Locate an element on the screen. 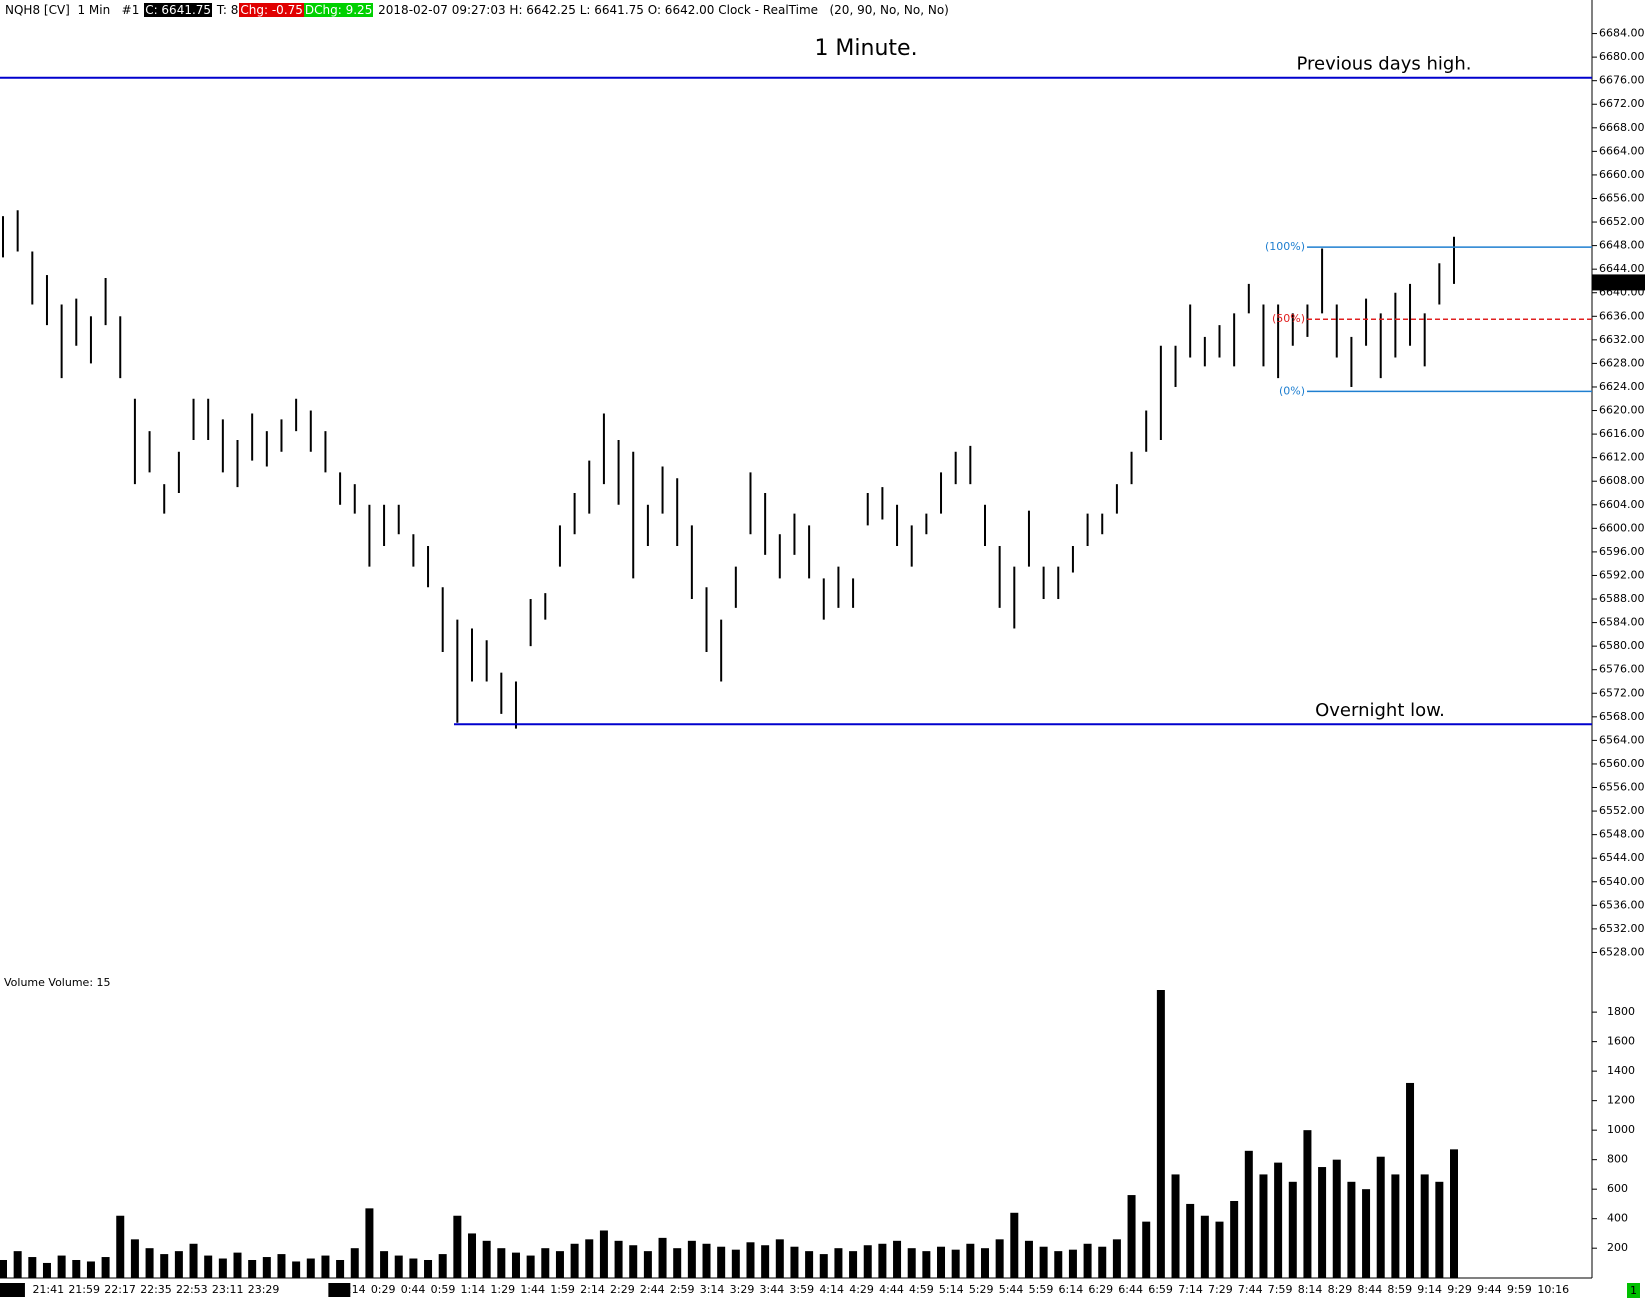 This screenshot has height=1302, width=1645. fib-label: (0%) is located at coordinates (1292, 390).